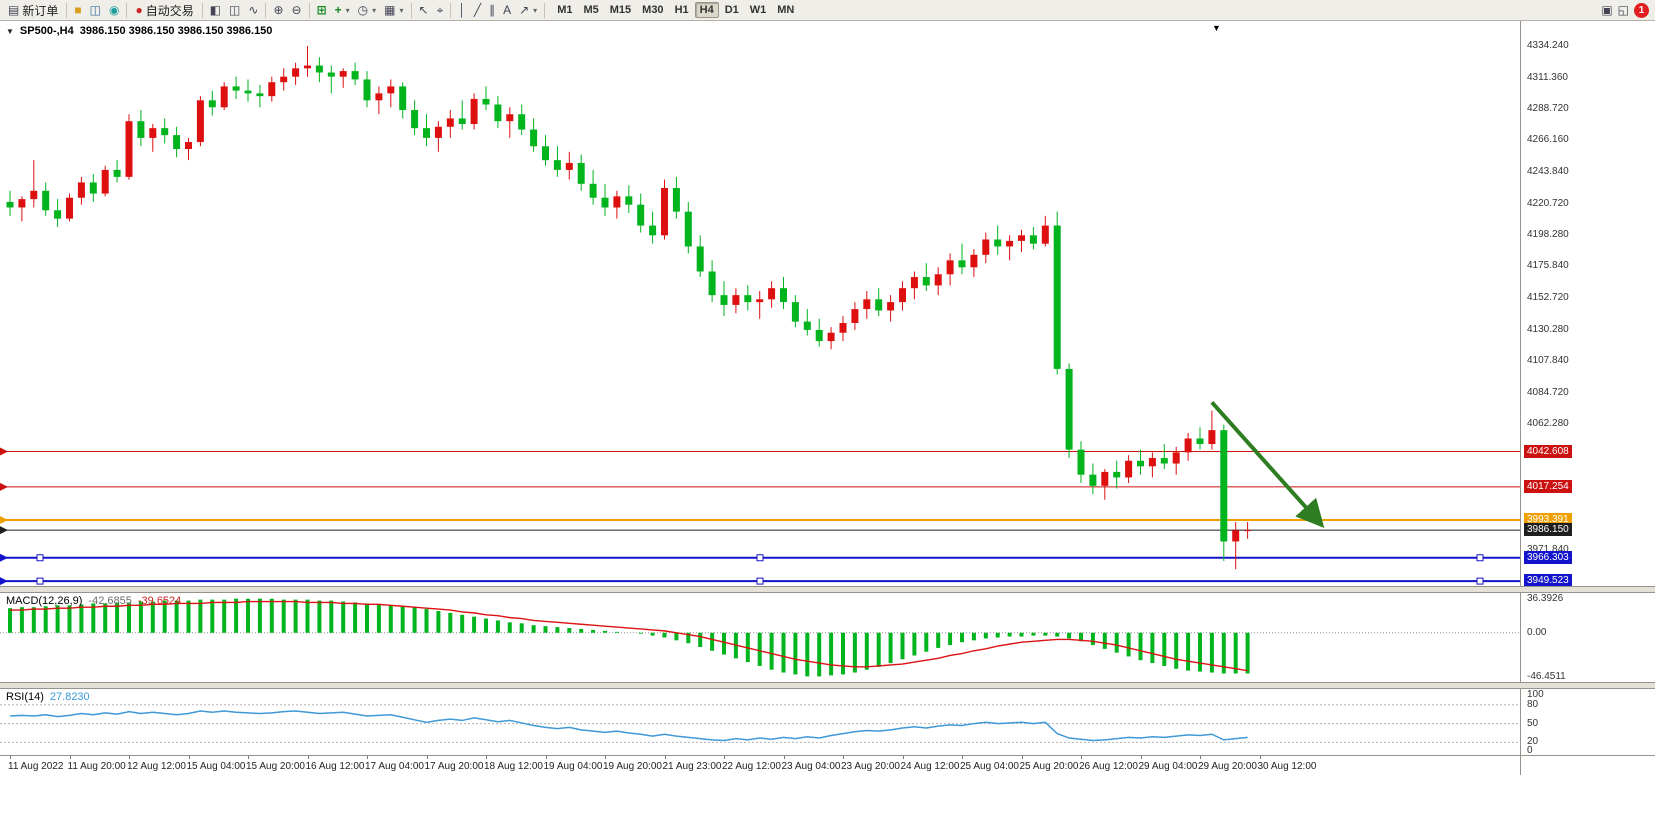  I want to click on trendline-icon: ╱, so click(477, 10).